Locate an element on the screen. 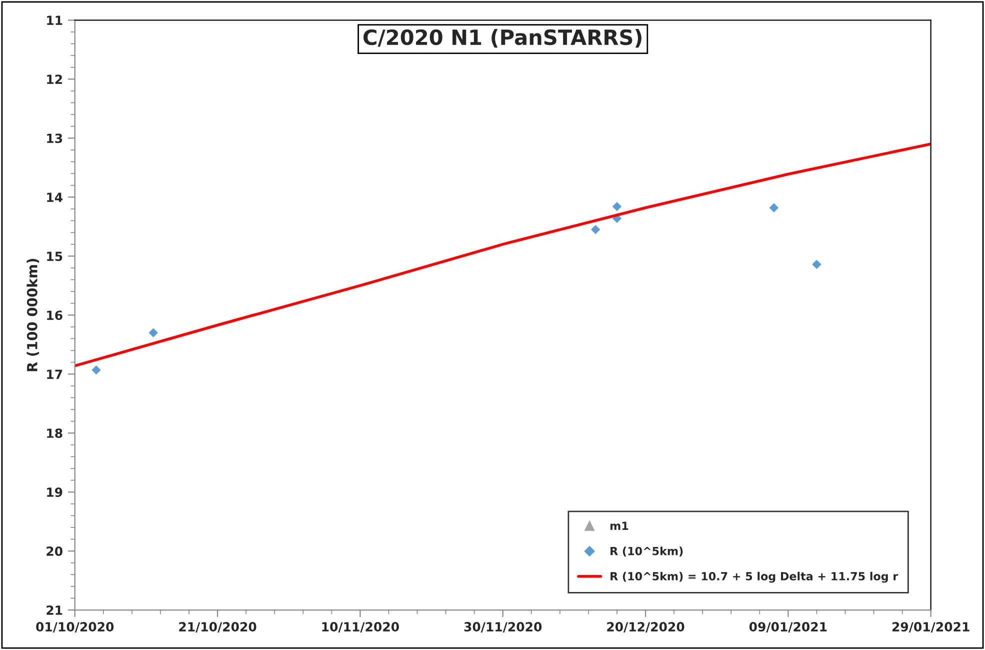 The height and width of the screenshot is (650, 985). y-tick-label: 16 is located at coordinates (54, 315).